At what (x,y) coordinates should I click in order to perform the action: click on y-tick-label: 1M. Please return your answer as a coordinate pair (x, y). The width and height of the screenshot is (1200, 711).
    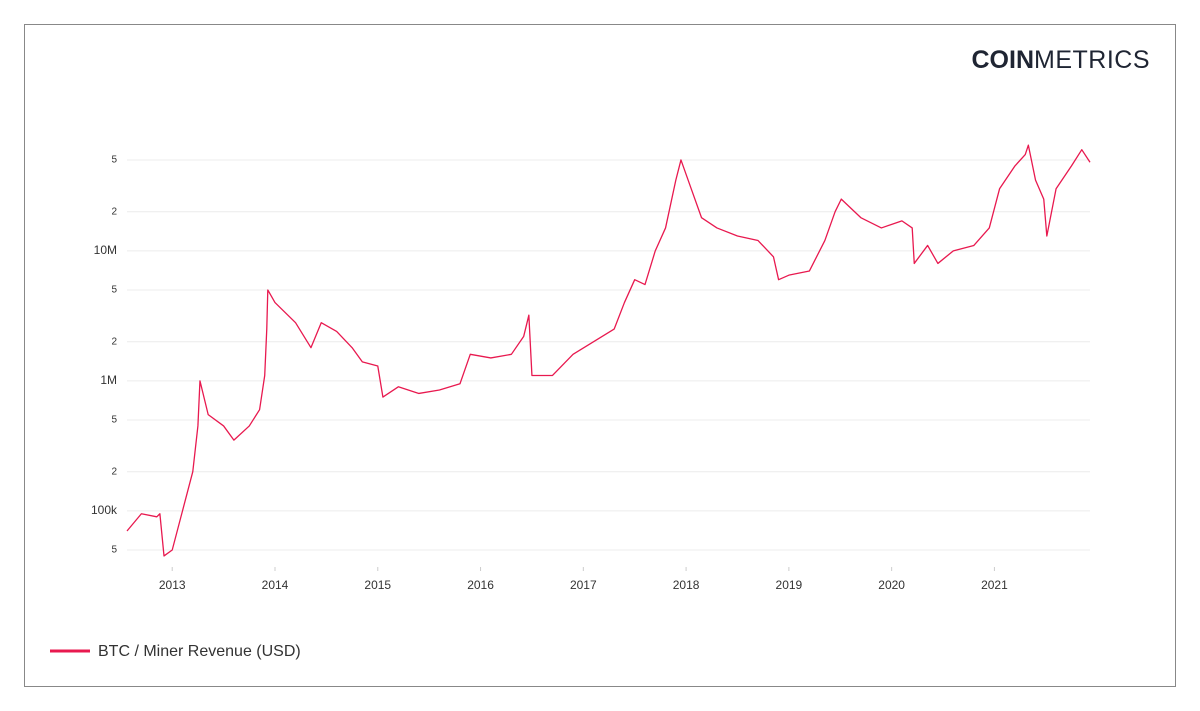
    Looking at the image, I should click on (108, 380).